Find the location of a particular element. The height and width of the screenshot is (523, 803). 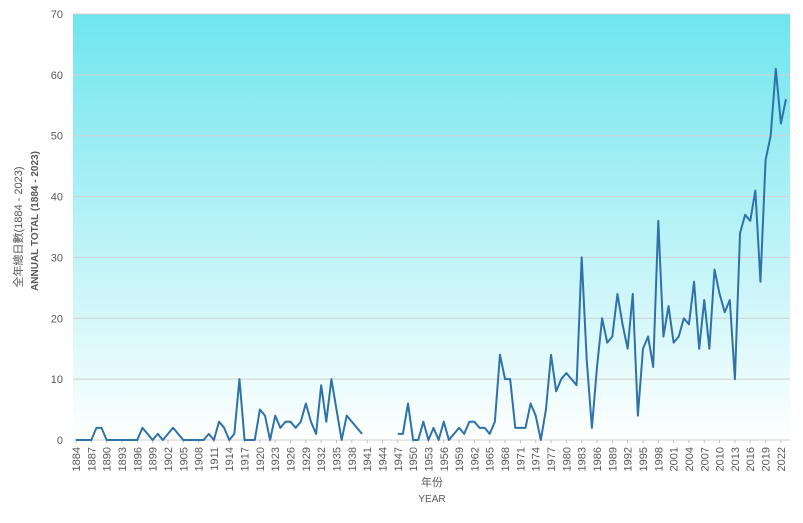

y-tick-label: 20 is located at coordinates (57, 319).